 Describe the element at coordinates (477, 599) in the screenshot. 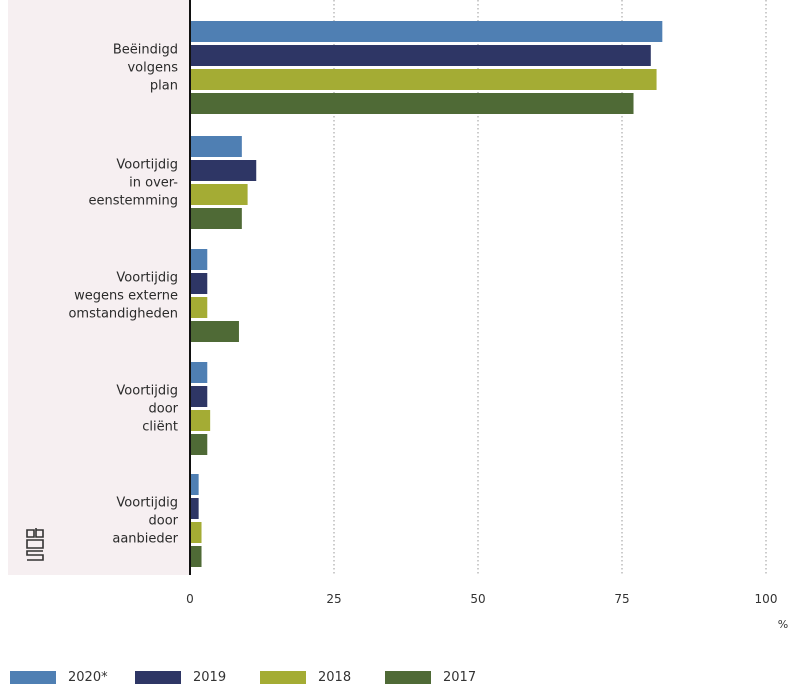

I see `x-tick-label-50: 50` at that location.